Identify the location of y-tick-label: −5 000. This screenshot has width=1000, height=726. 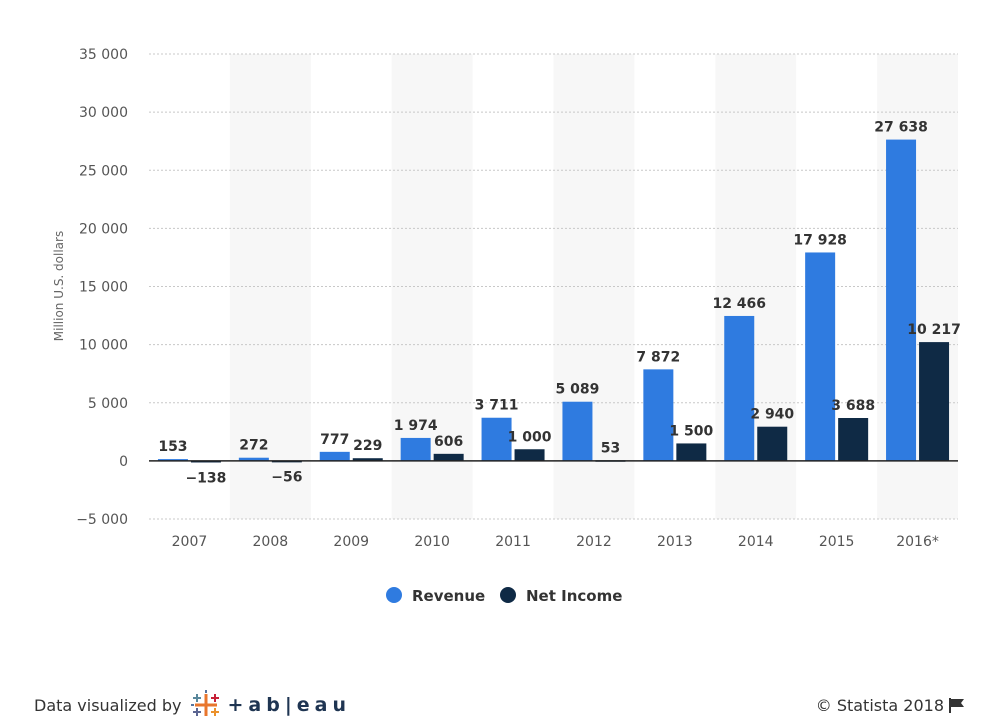
(102, 520).